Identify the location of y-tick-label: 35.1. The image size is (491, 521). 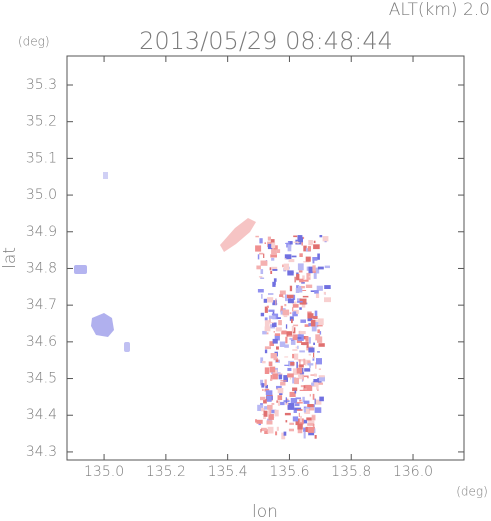
(41, 158).